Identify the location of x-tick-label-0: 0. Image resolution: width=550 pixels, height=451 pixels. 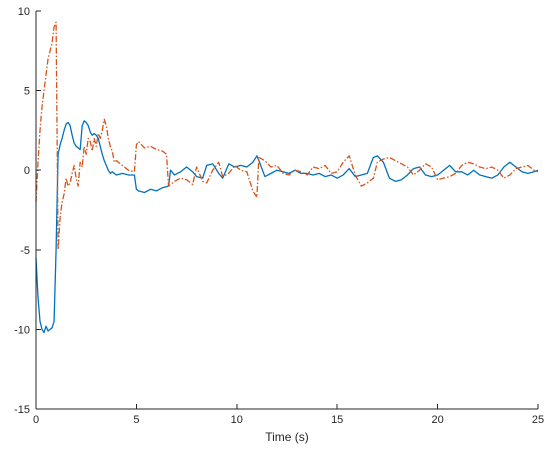
(36, 420).